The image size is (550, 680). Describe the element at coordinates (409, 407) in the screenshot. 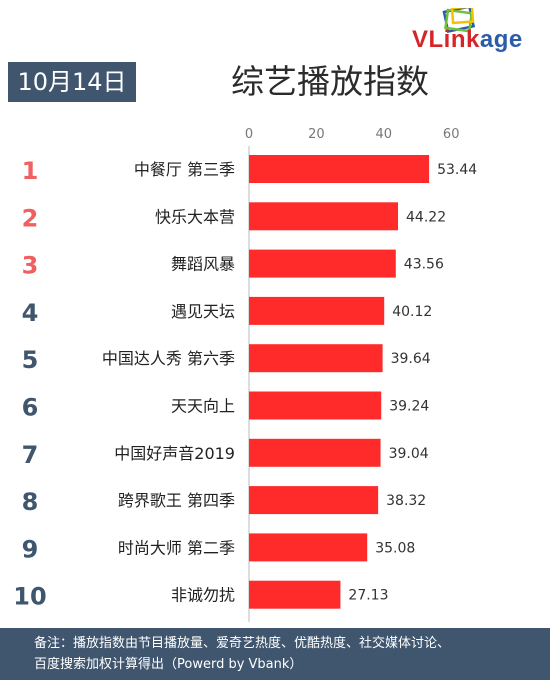

I see `value-label: 39.24` at that location.